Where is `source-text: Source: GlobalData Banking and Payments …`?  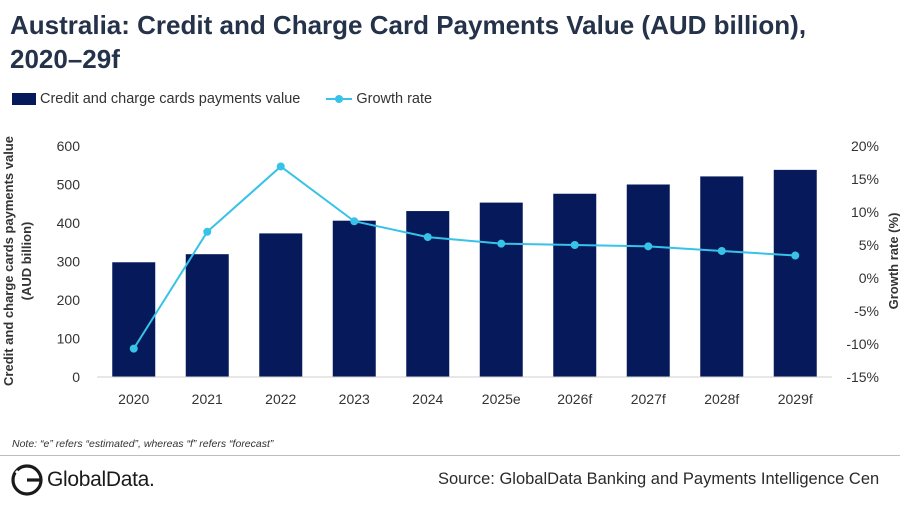
source-text: Source: GlobalData Banking and Payments … is located at coordinates (659, 479).